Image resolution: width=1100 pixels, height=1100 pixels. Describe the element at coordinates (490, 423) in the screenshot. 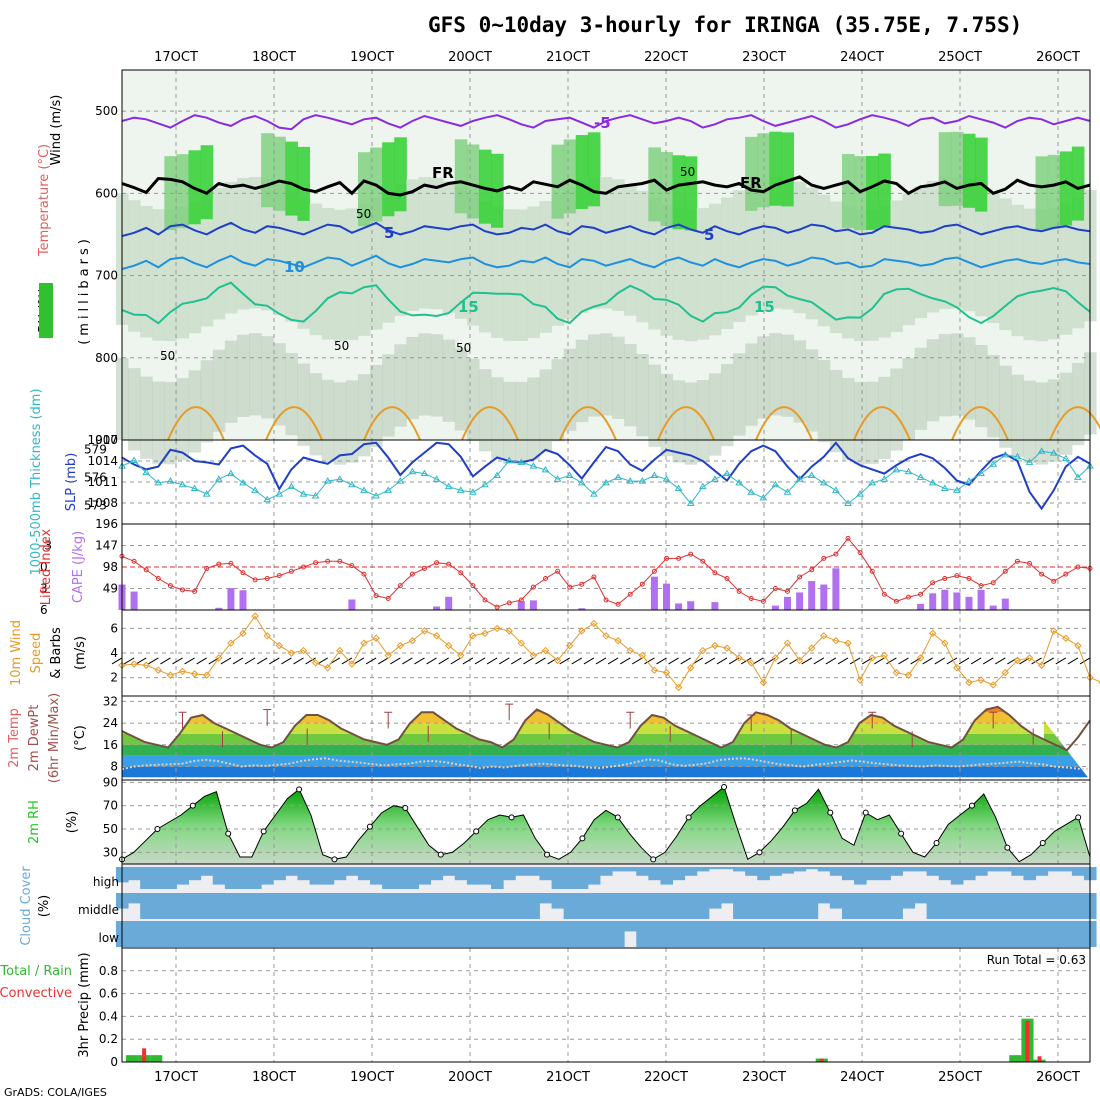

I see `isotherm-warm-loop` at that location.